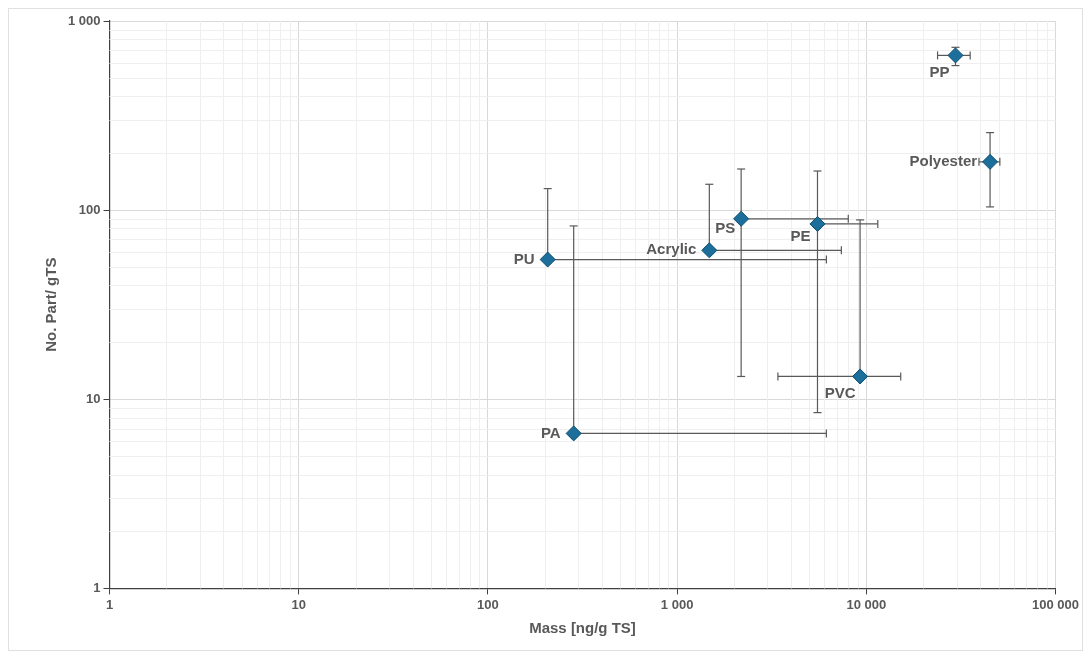  What do you see at coordinates (943, 160) in the screenshot?
I see `annotation: Polyester` at bounding box center [943, 160].